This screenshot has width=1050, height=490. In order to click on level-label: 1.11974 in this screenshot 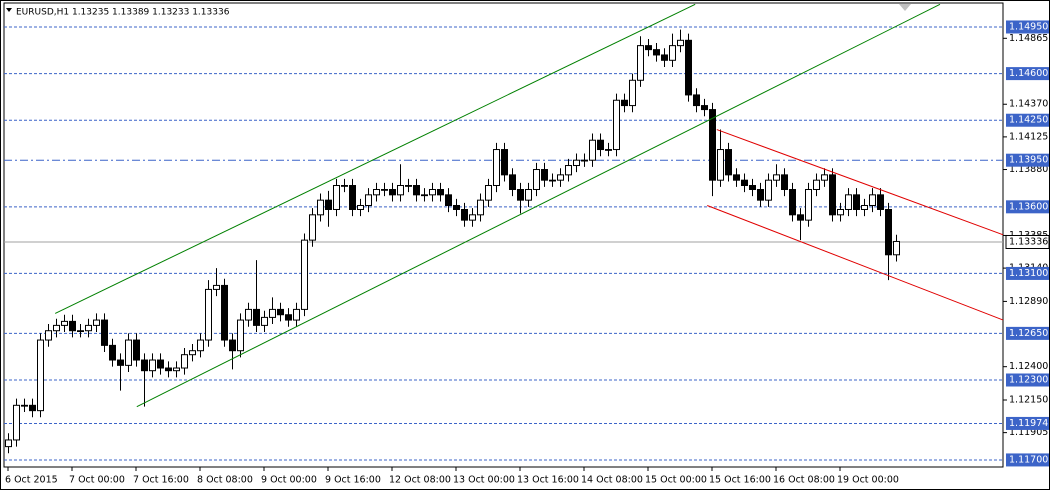, I will do `click(1028, 423)`.